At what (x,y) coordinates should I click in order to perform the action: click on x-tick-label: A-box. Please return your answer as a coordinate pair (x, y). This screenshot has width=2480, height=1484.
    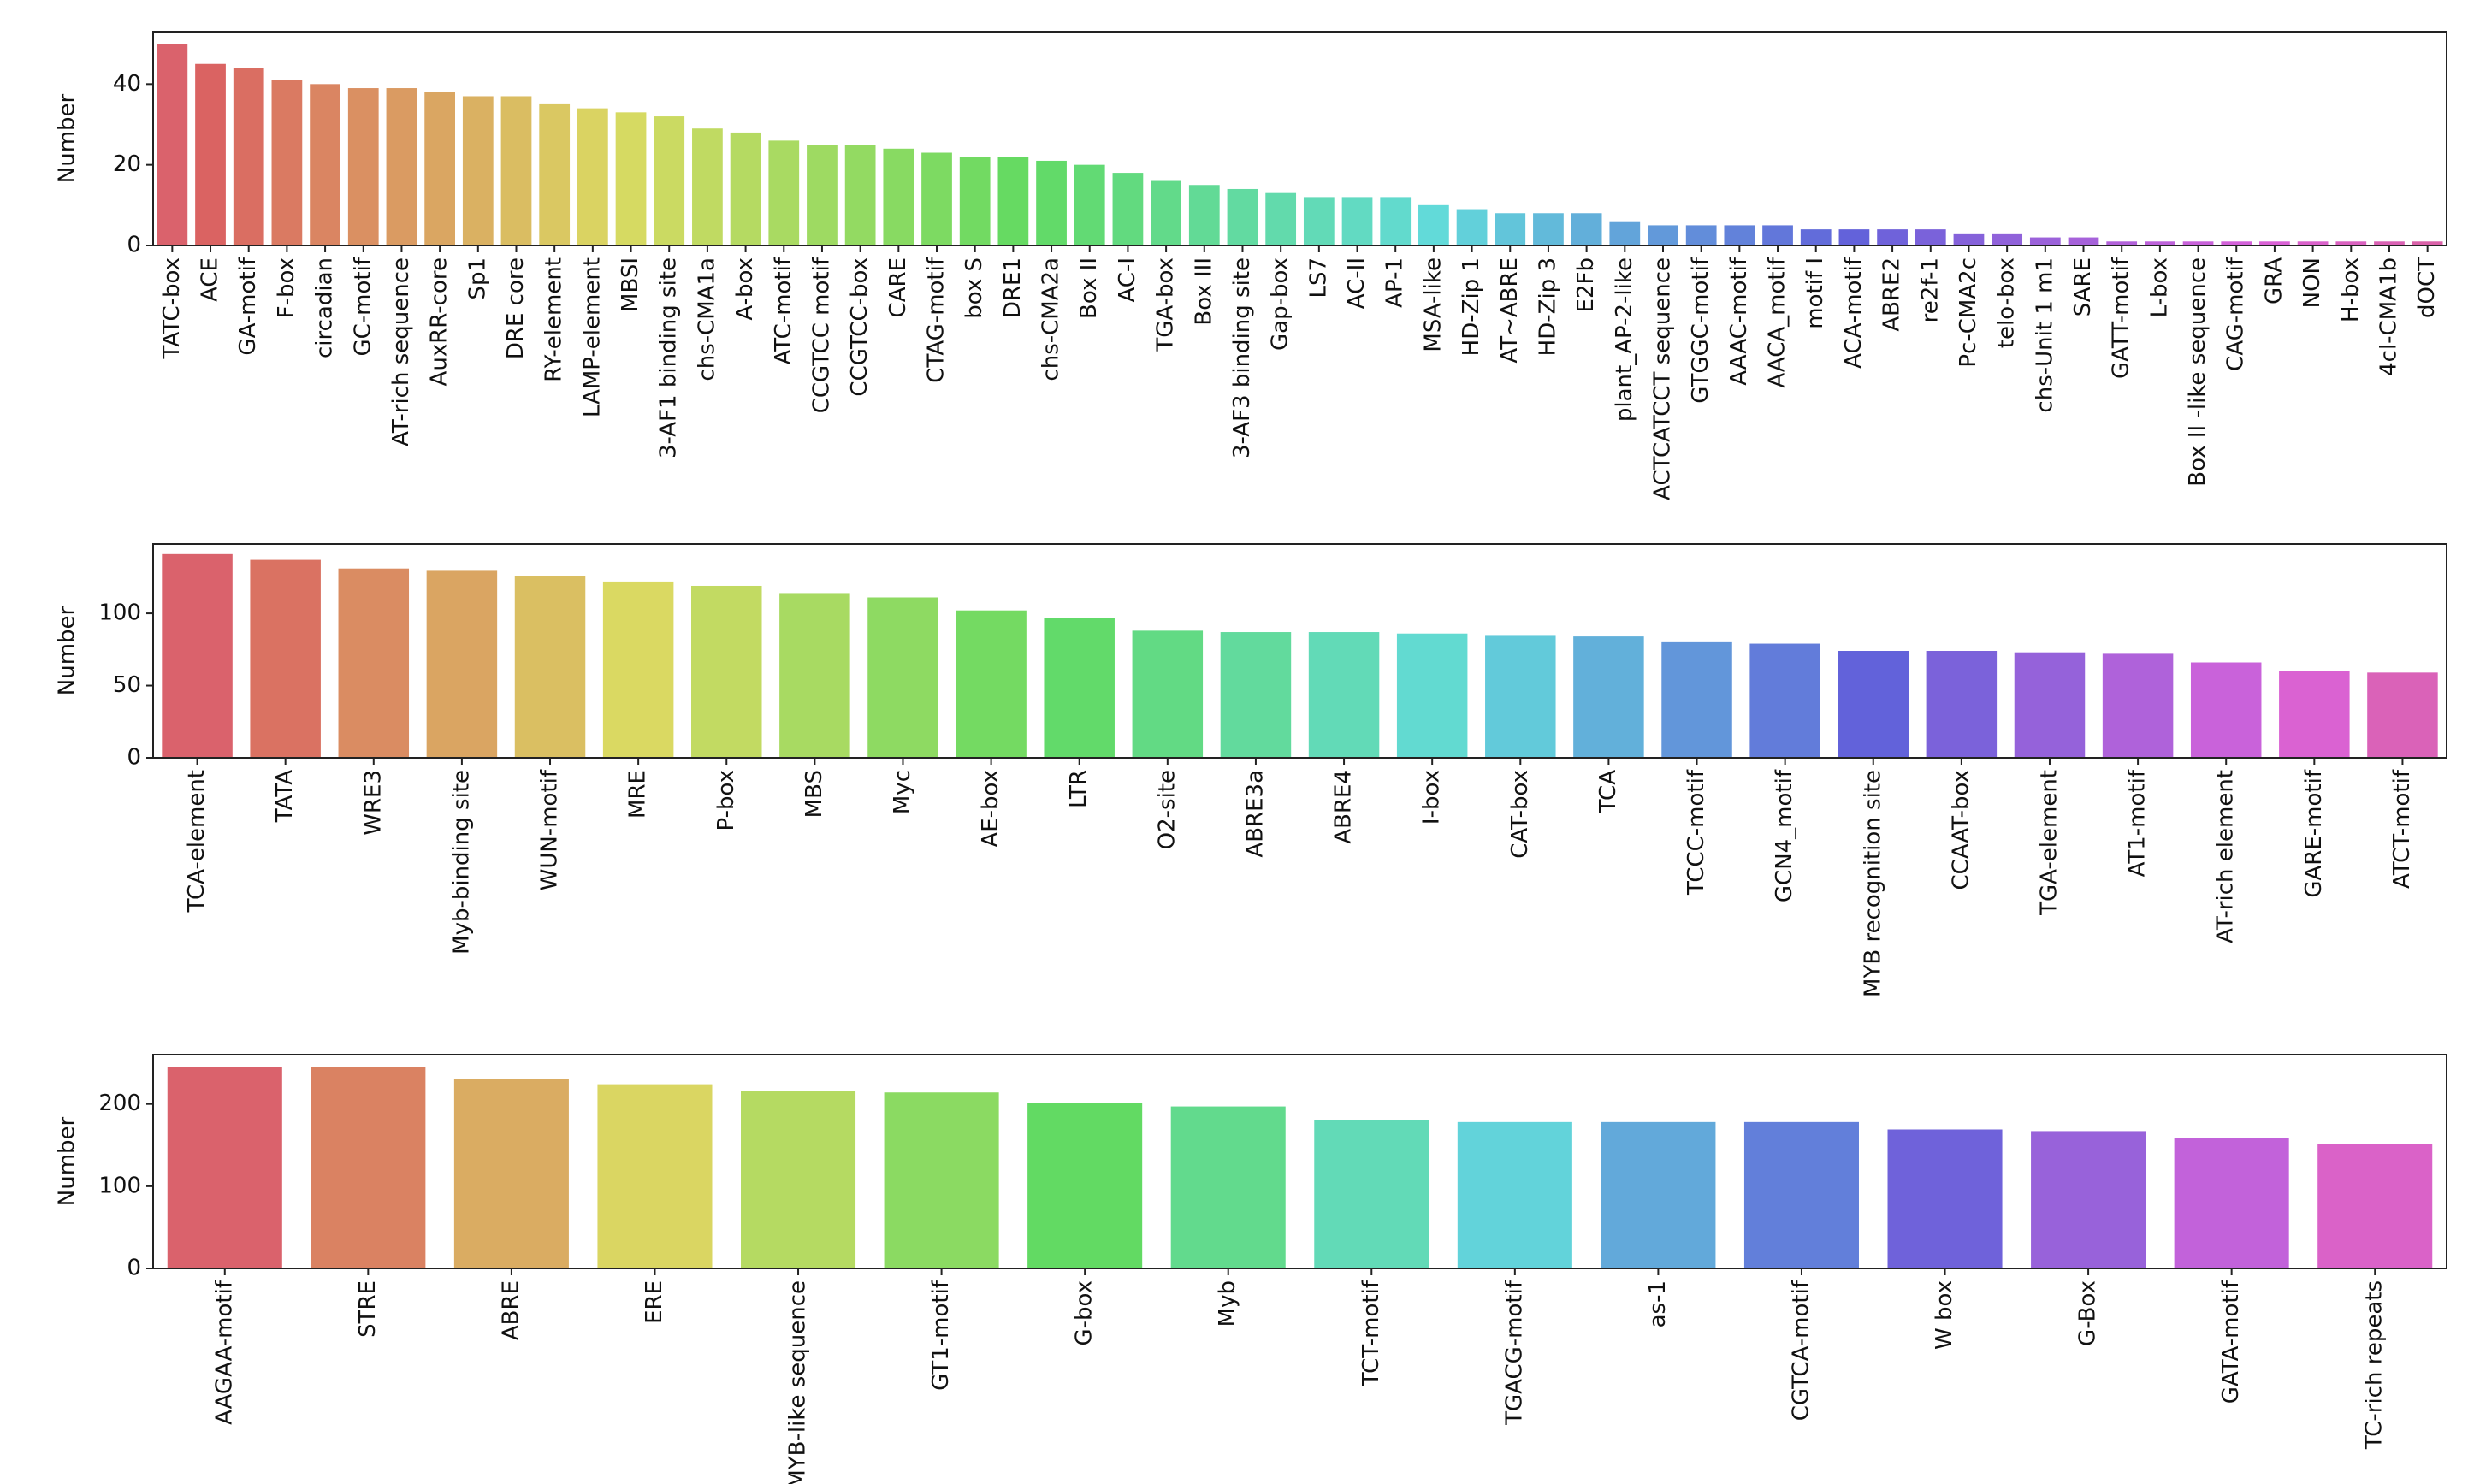
    Looking at the image, I should click on (745, 289).